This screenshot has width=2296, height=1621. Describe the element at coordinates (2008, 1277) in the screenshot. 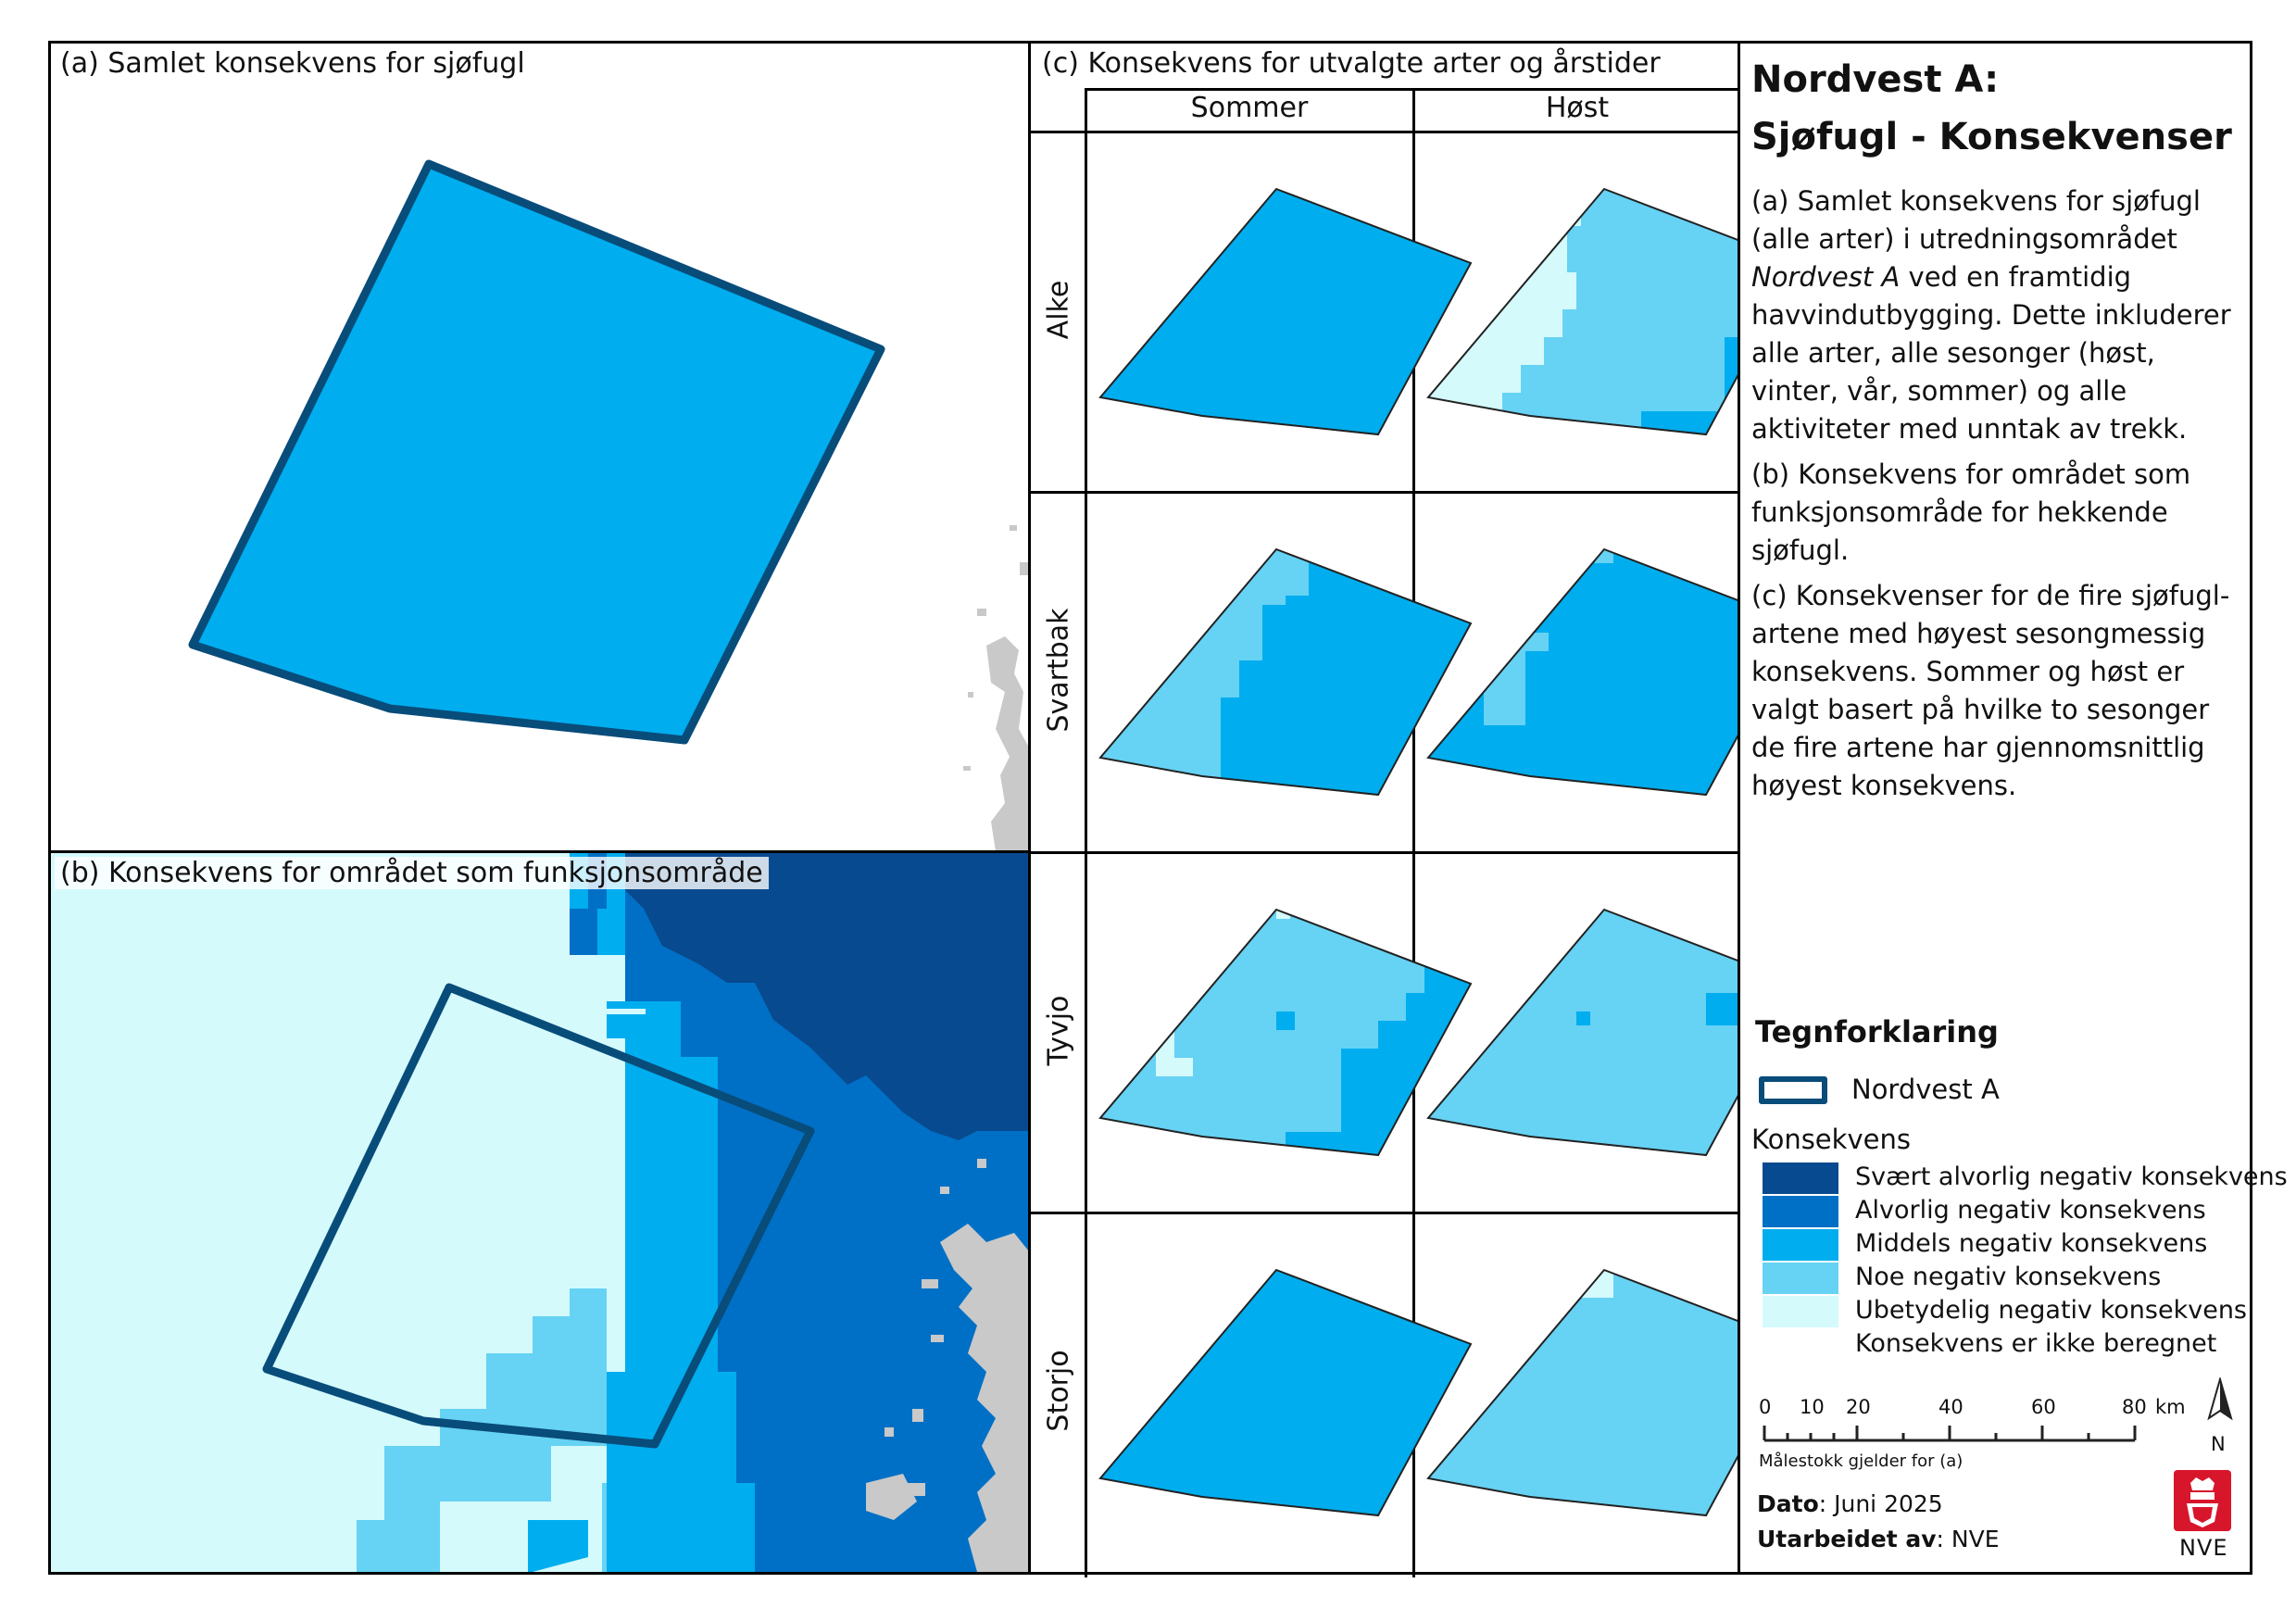

I see `legend-item-label: Noe negativ konsekvens` at that location.